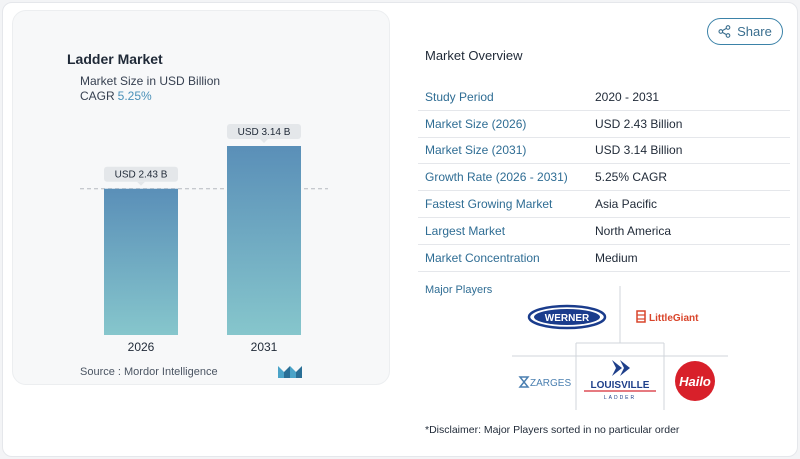 This screenshot has width=800, height=459. What do you see at coordinates (141, 347) in the screenshot?
I see `x-tick-label: 2026` at bounding box center [141, 347].